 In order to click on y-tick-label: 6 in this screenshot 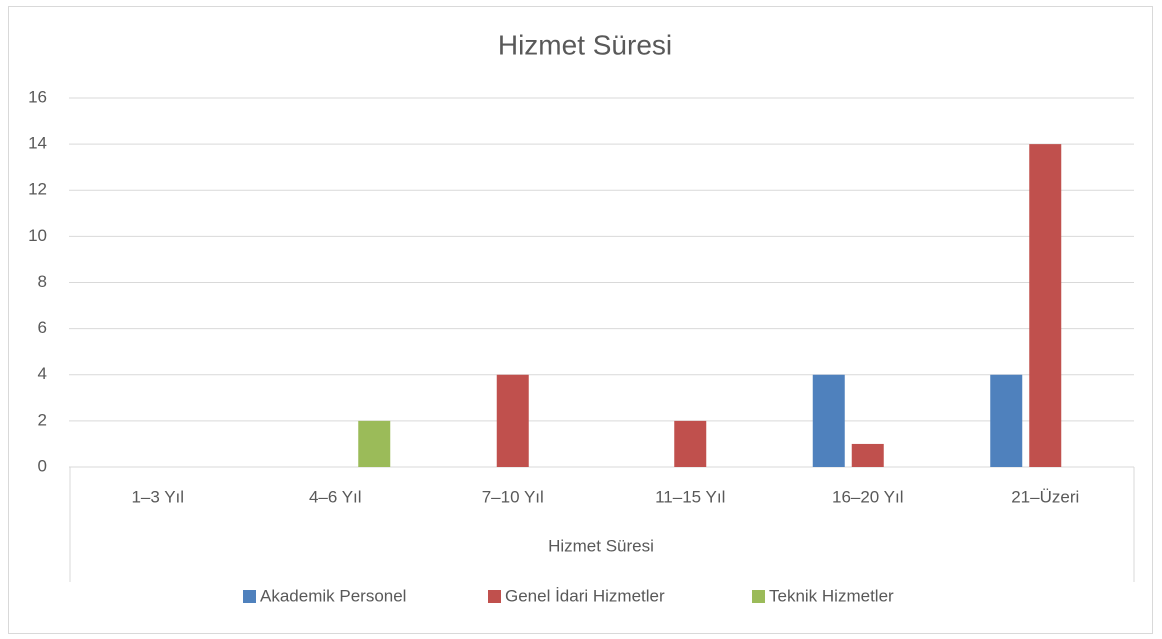, I will do `click(42, 327)`.